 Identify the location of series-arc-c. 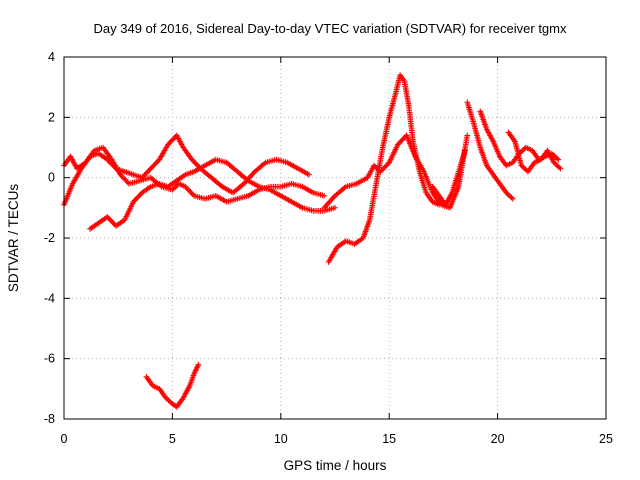
(212, 194).